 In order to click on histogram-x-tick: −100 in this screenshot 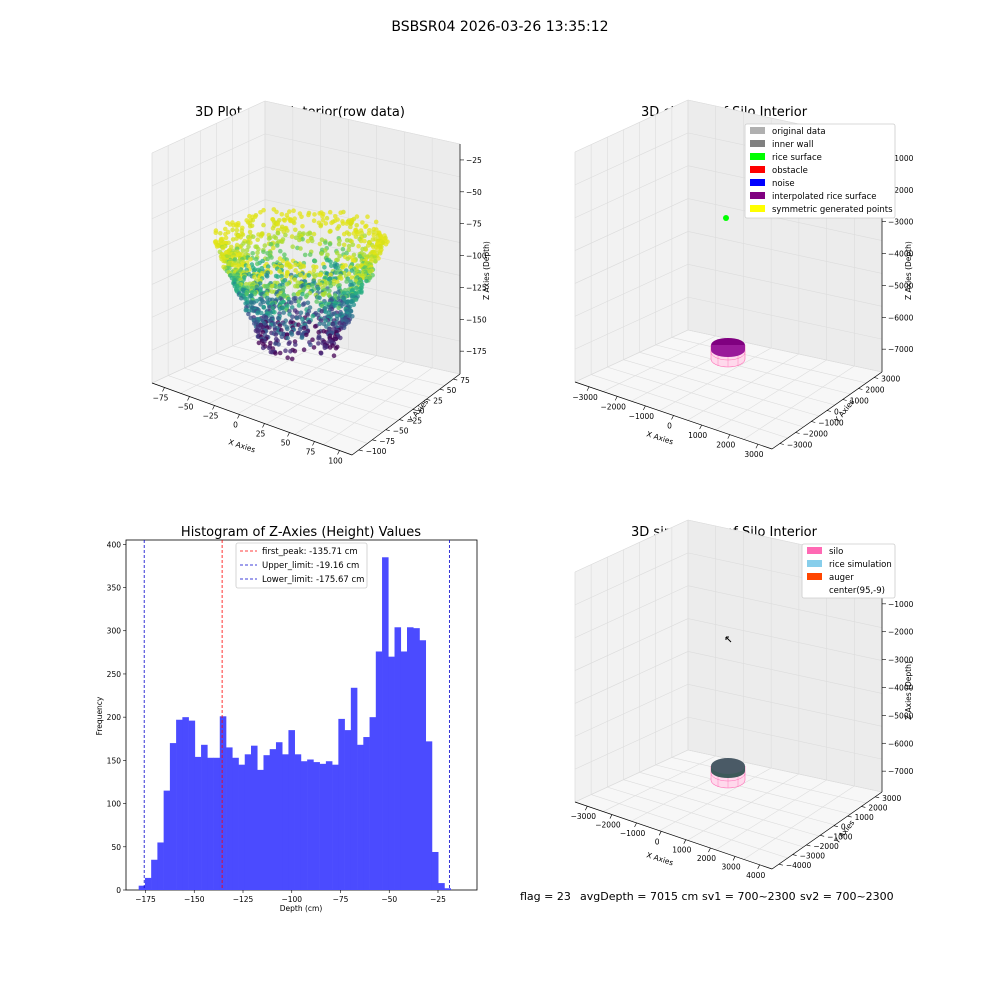, I will do `click(291, 899)`.